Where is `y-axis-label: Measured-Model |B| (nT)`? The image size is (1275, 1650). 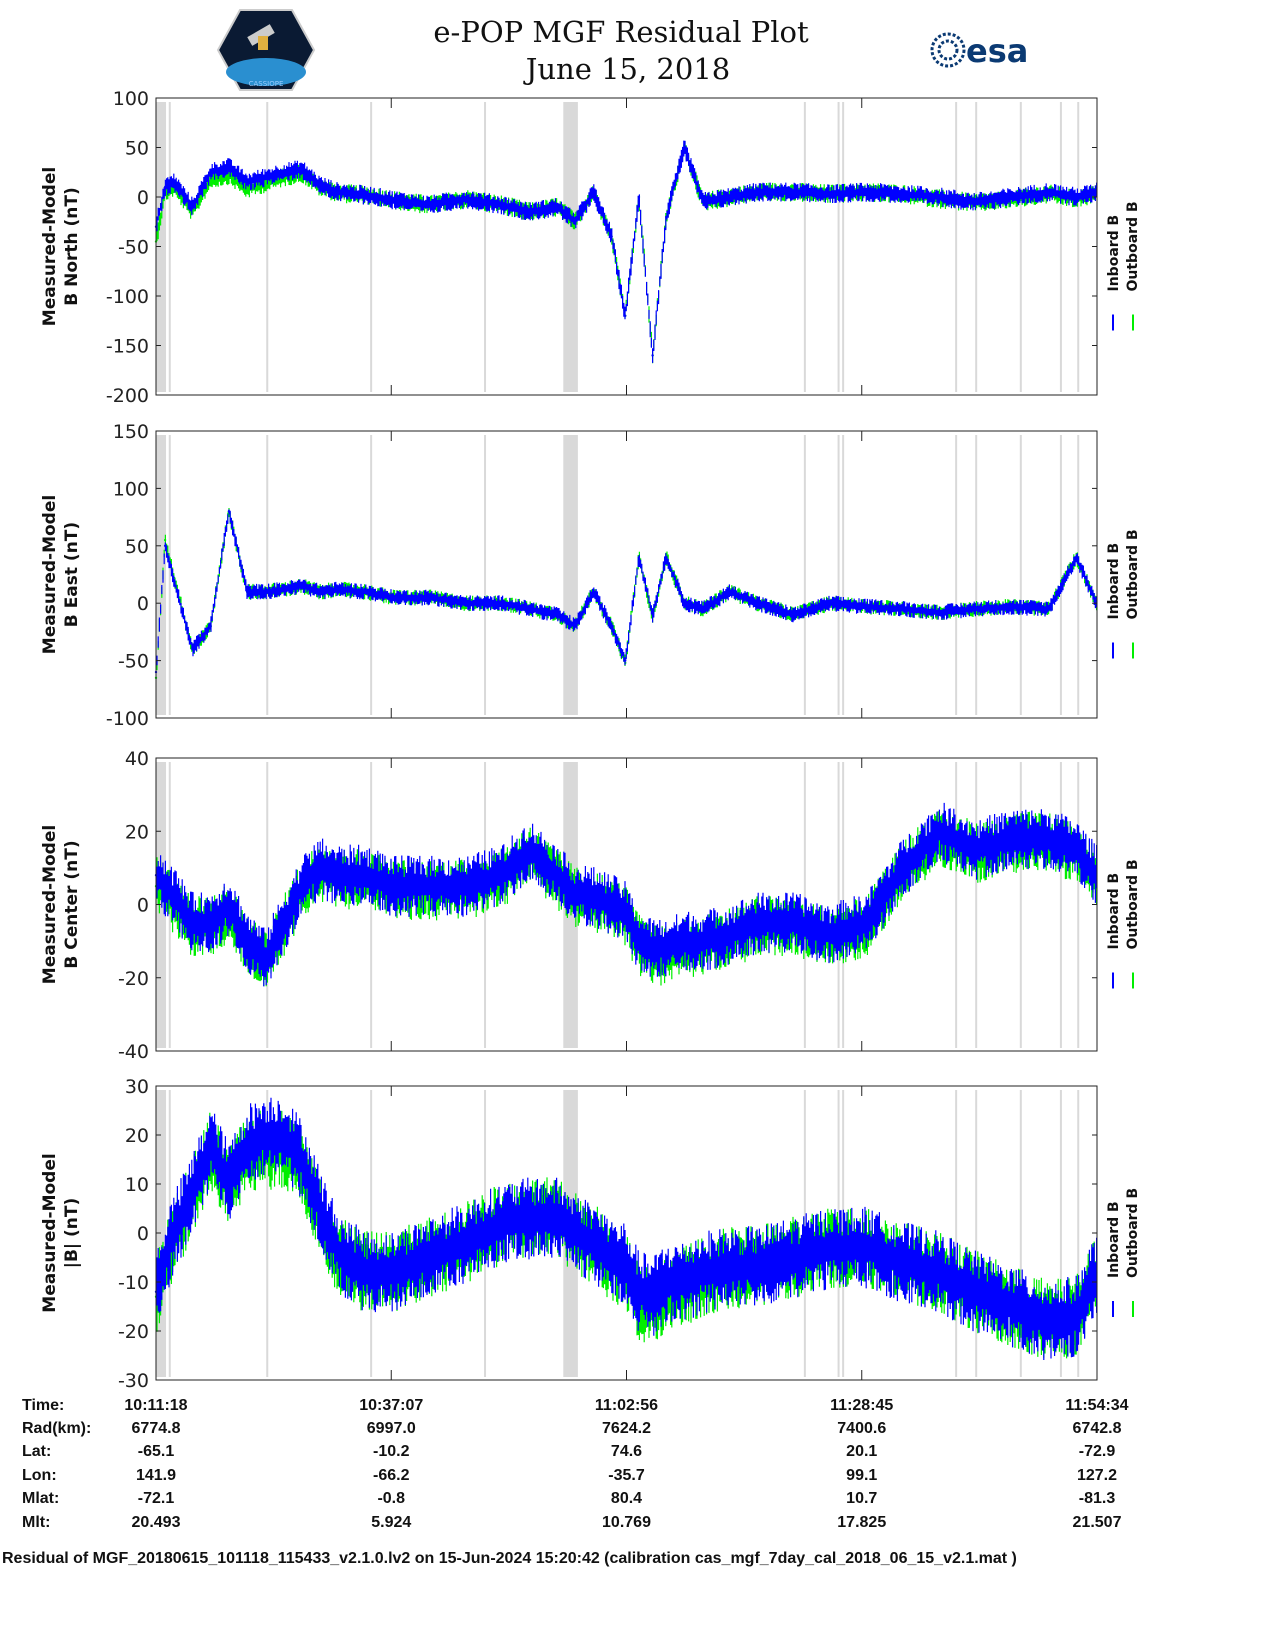
y-axis-label: Measured-Model |B| (nT) is located at coordinates (61, 1232).